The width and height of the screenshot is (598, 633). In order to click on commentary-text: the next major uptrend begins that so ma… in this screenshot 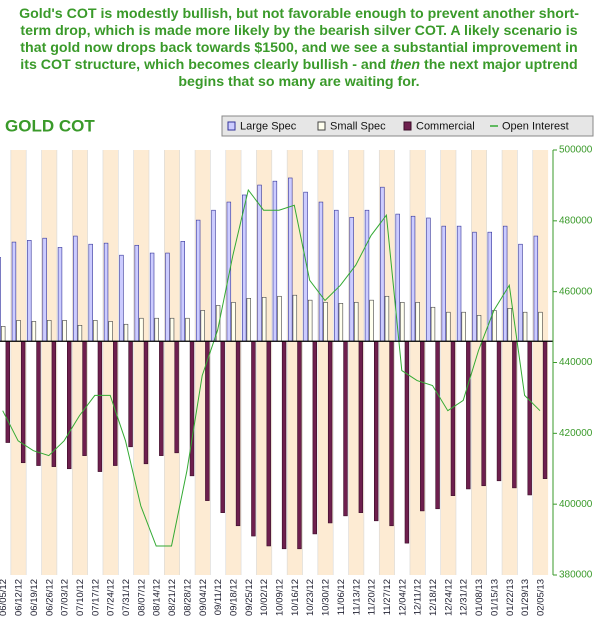, I will do `click(378, 73)`.